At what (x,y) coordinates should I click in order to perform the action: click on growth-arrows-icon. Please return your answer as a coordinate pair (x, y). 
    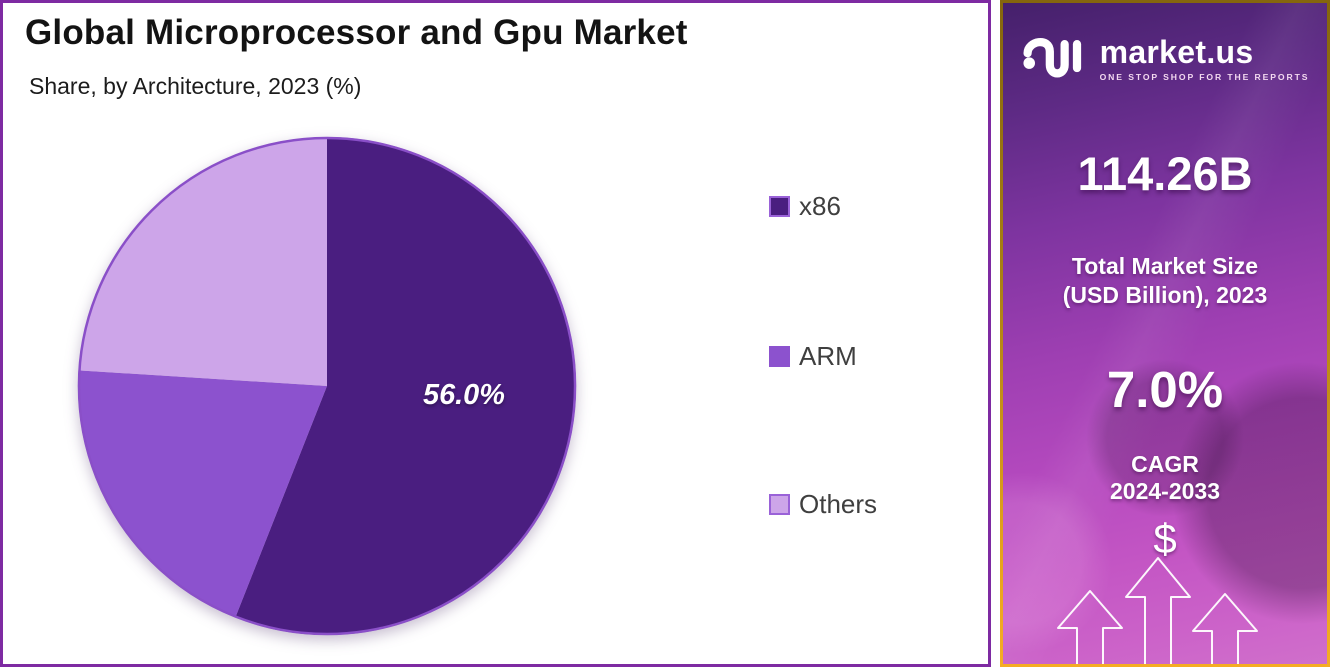
    Looking at the image, I should click on (1157, 610).